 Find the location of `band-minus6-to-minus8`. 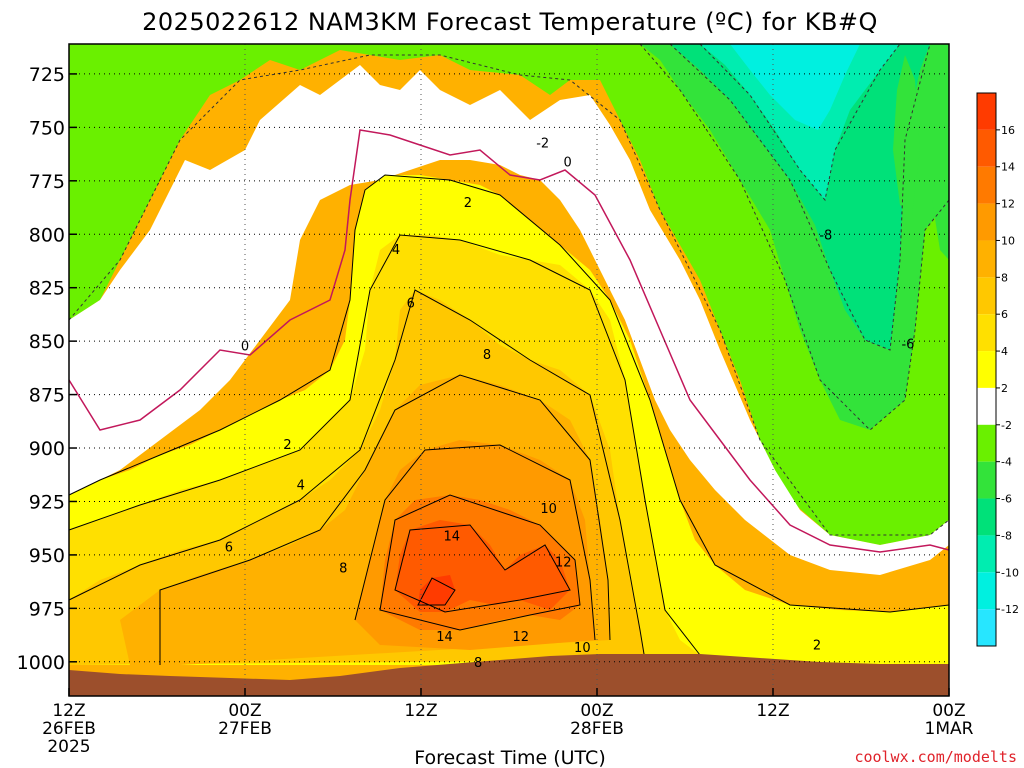

band-minus6-to-minus8 is located at coordinates (800, 197).